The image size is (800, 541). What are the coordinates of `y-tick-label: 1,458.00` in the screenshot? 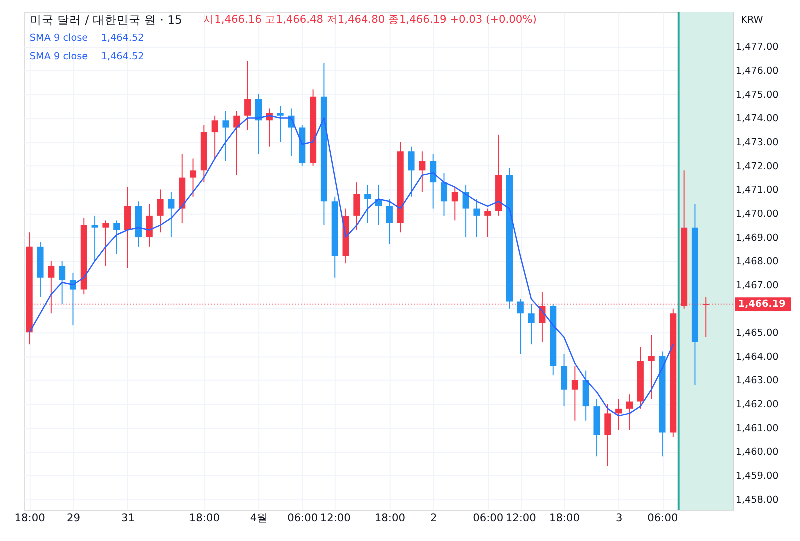 It's located at (757, 500).